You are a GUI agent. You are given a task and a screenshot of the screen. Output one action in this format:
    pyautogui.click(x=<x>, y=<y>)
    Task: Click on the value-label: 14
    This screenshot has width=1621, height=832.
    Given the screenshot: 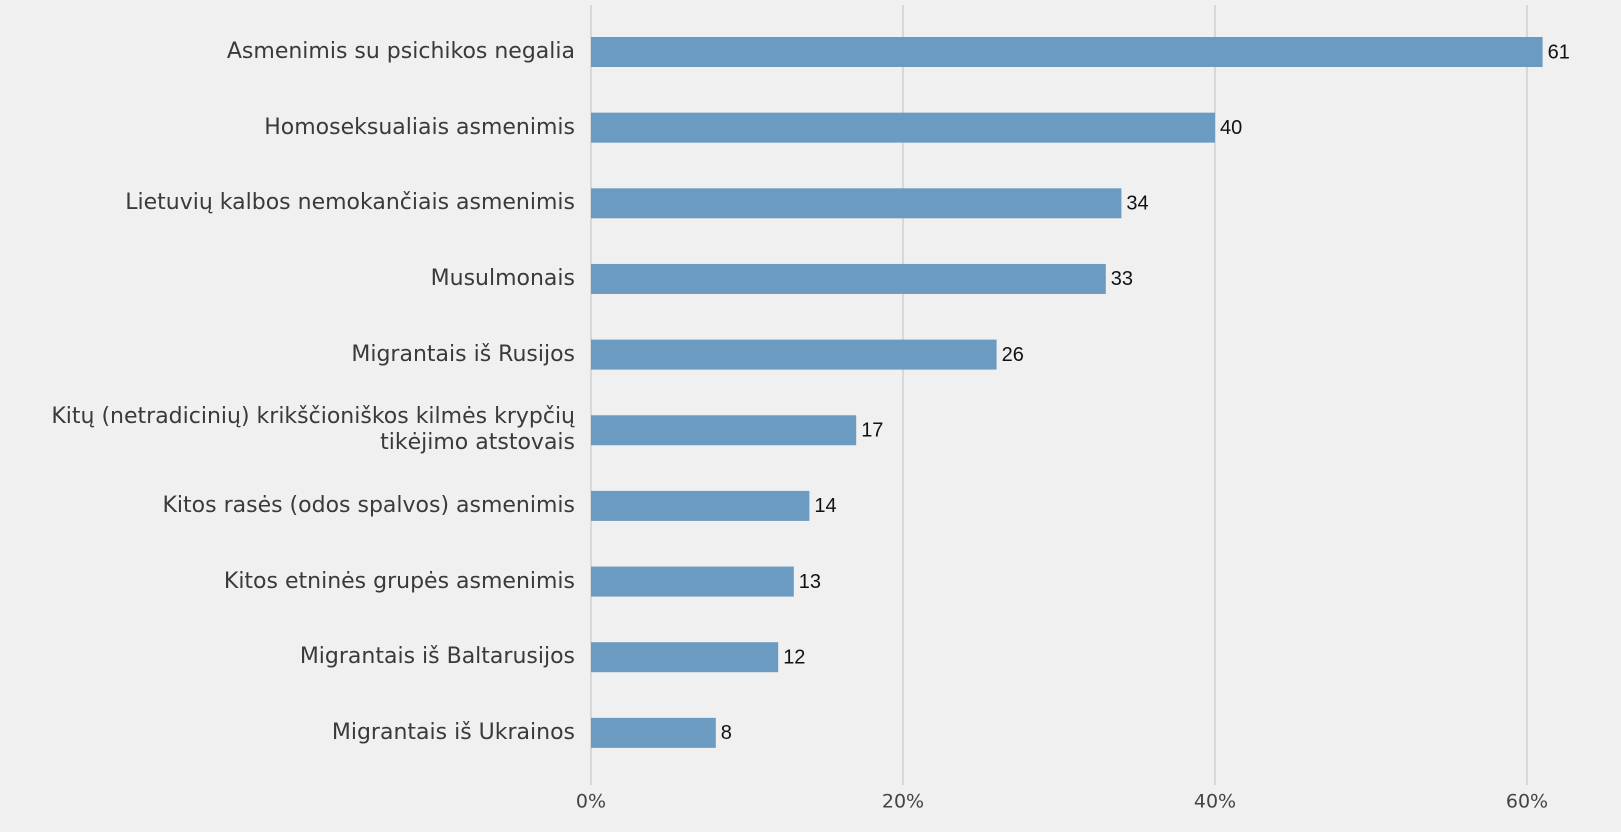 What is the action you would take?
    pyautogui.click(x=825, y=506)
    